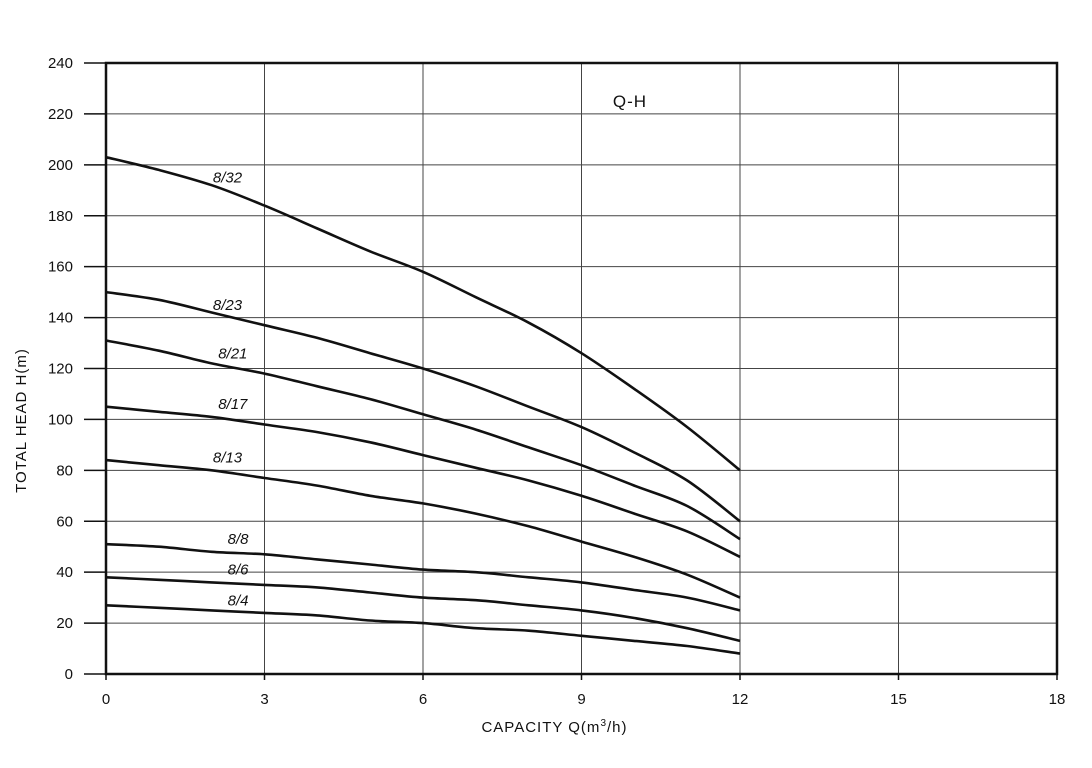 The height and width of the screenshot is (768, 1092). I want to click on series-label-8-17: 8/17, so click(233, 404).